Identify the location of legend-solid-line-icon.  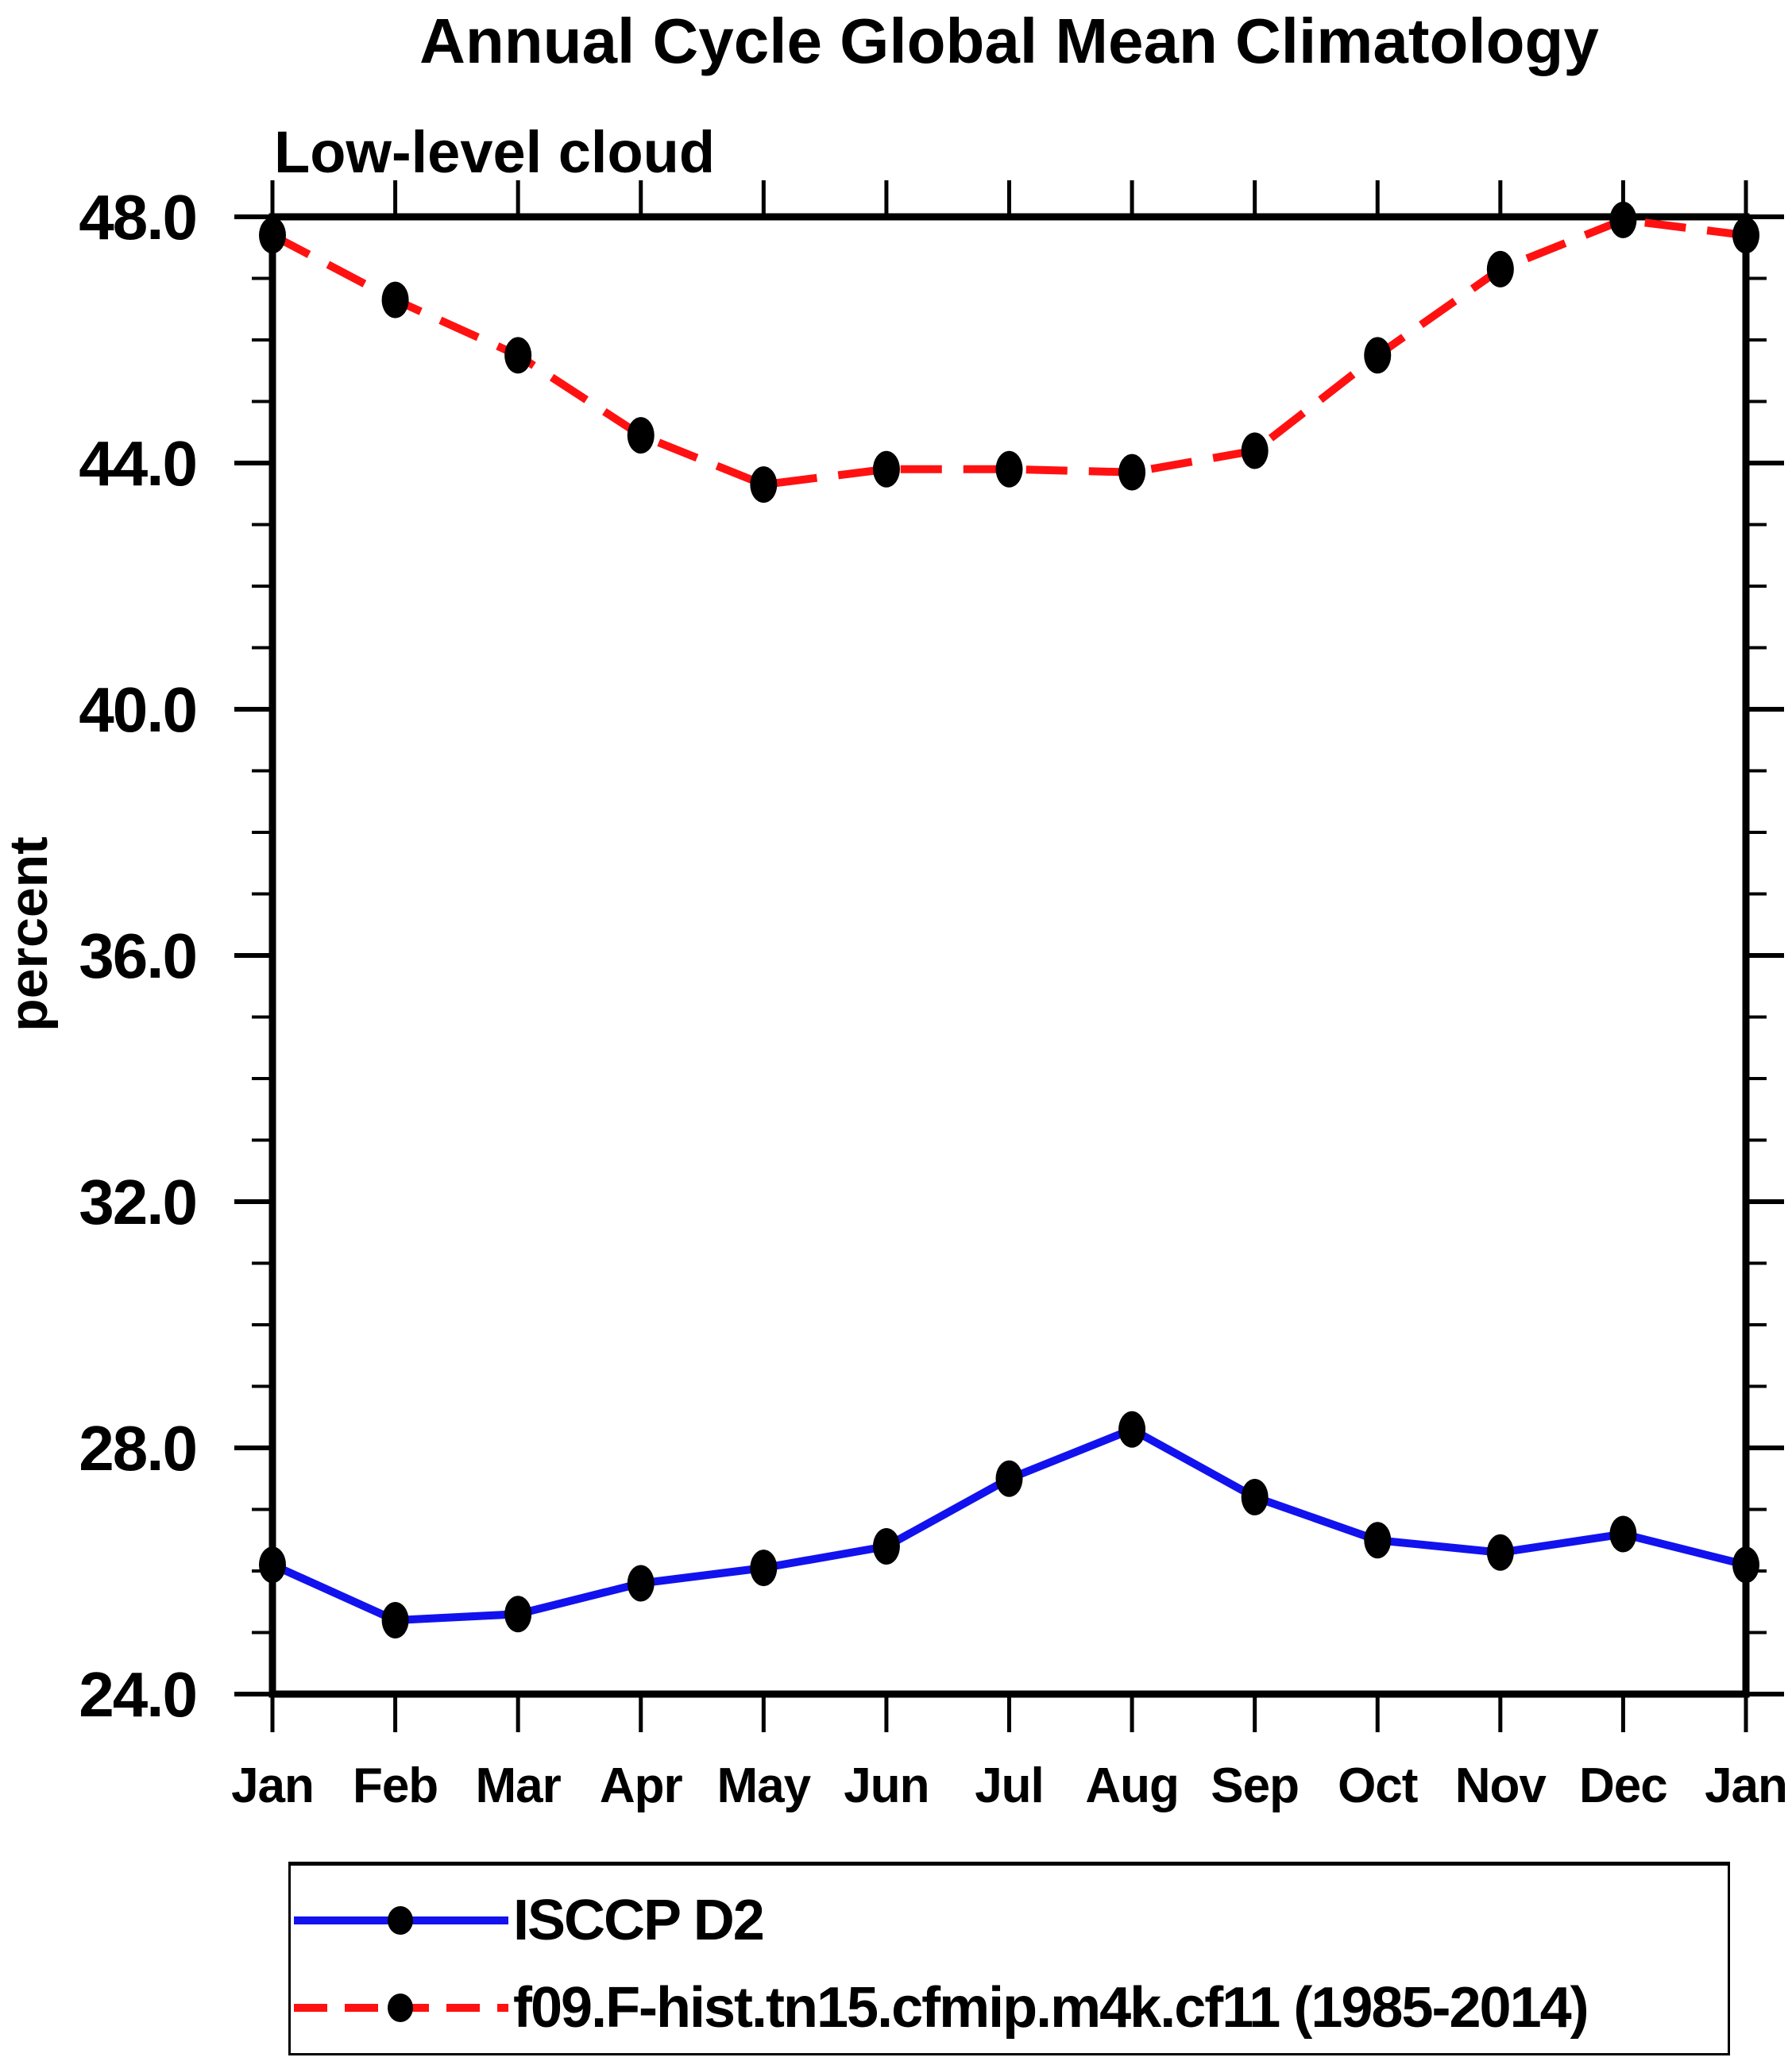
(401, 1920).